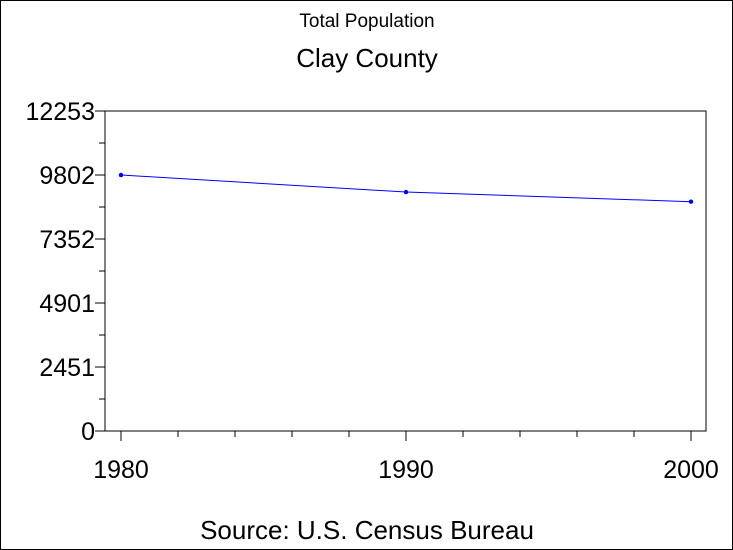 This screenshot has height=550, width=733. What do you see at coordinates (60, 112) in the screenshot?
I see `y-tick-label: 12253` at bounding box center [60, 112].